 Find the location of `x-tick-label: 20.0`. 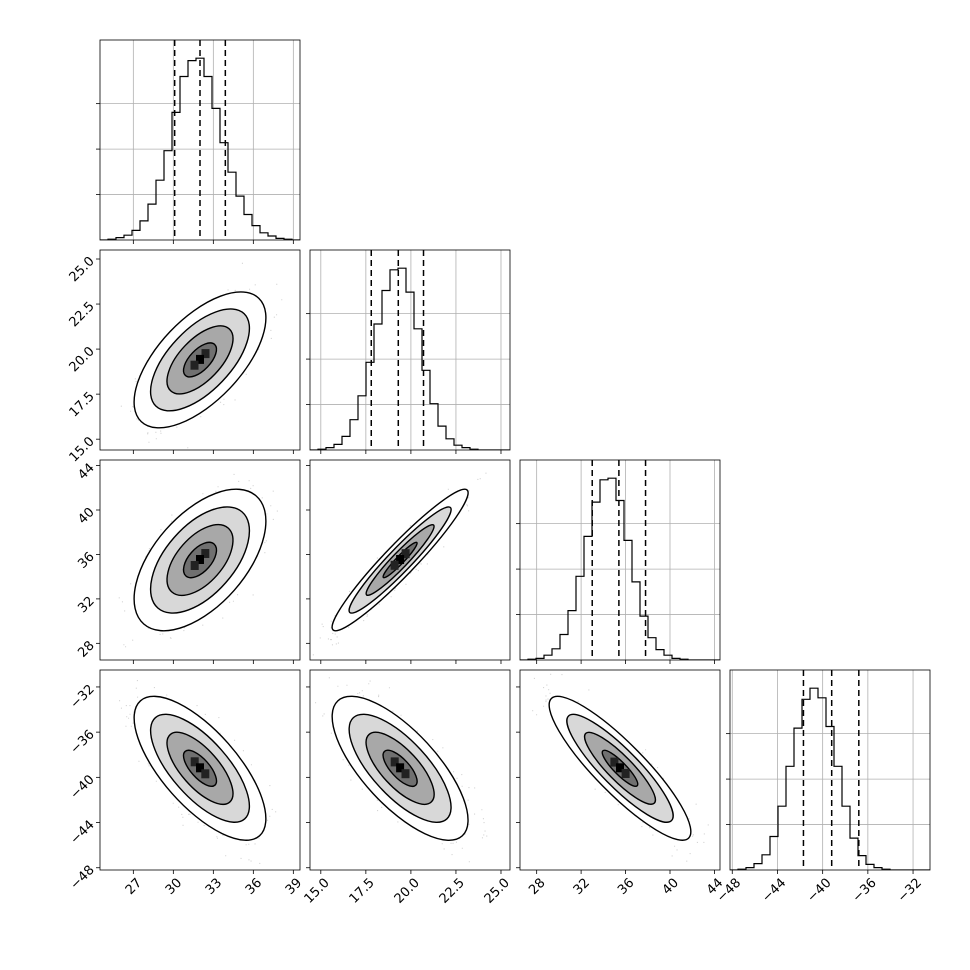

x-tick-label: 20.0 is located at coordinates (407, 891).